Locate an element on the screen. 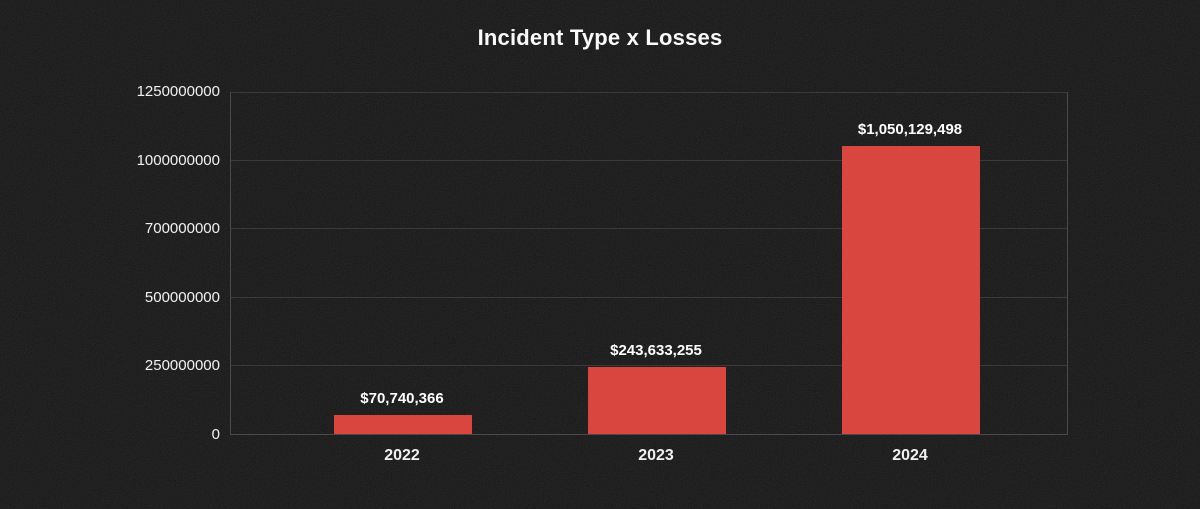 Image resolution: width=1200 pixels, height=509 pixels. x-tick-label-2022: 2022 is located at coordinates (402, 455).